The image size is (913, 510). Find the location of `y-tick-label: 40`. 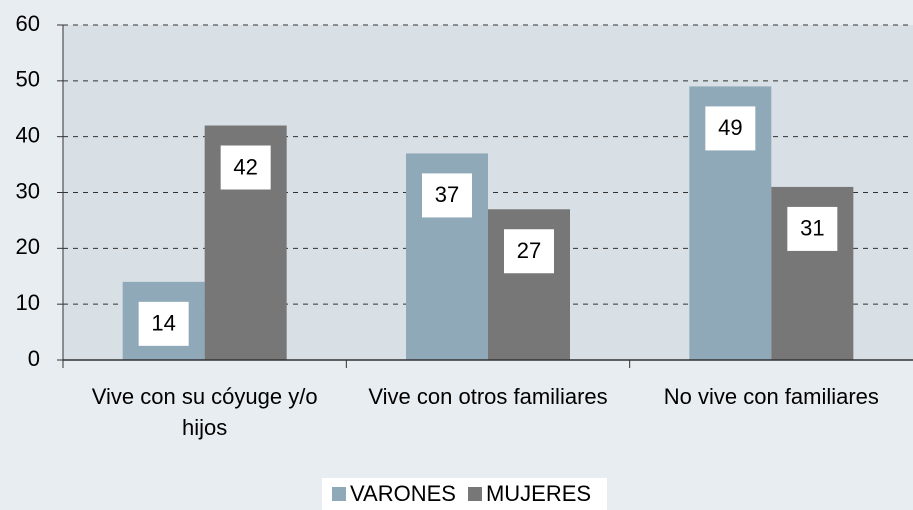

y-tick-label: 40 is located at coordinates (28, 134).